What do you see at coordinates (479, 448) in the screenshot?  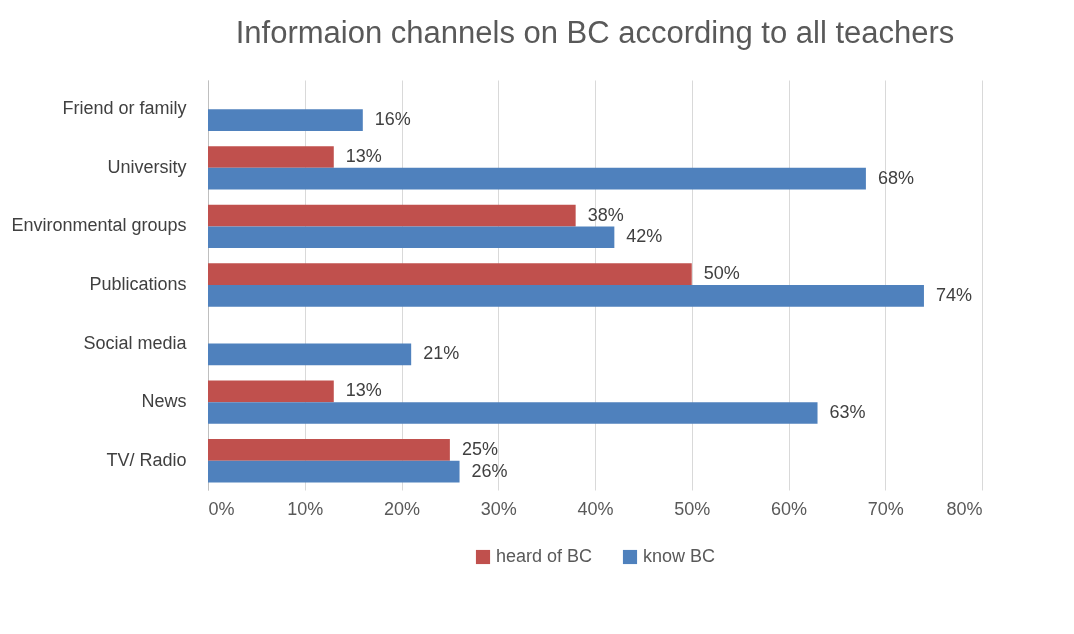 I see `data-label: 25%` at bounding box center [479, 448].